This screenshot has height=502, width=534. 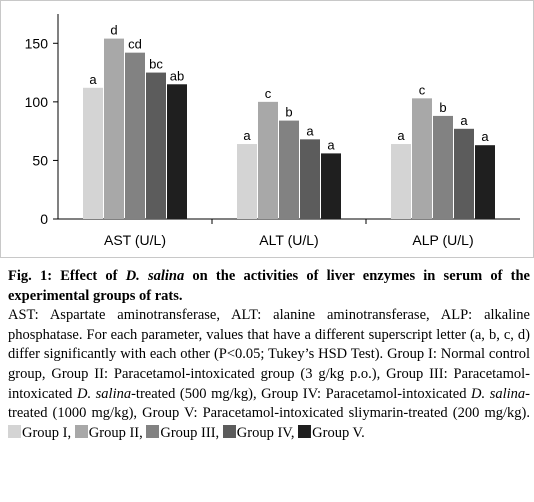 I want to click on legend-label: Group II,, so click(x=117, y=432).